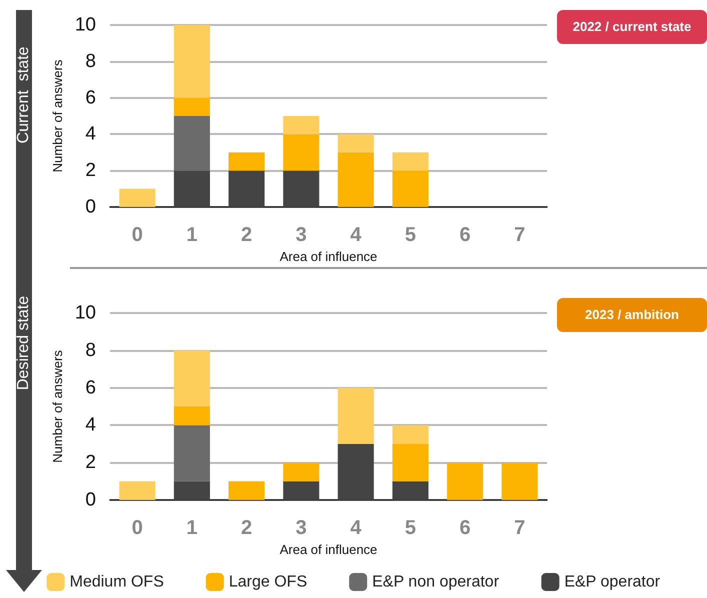  Describe the element at coordinates (268, 582) in the screenshot. I see `legend-label: Large OFS` at that location.